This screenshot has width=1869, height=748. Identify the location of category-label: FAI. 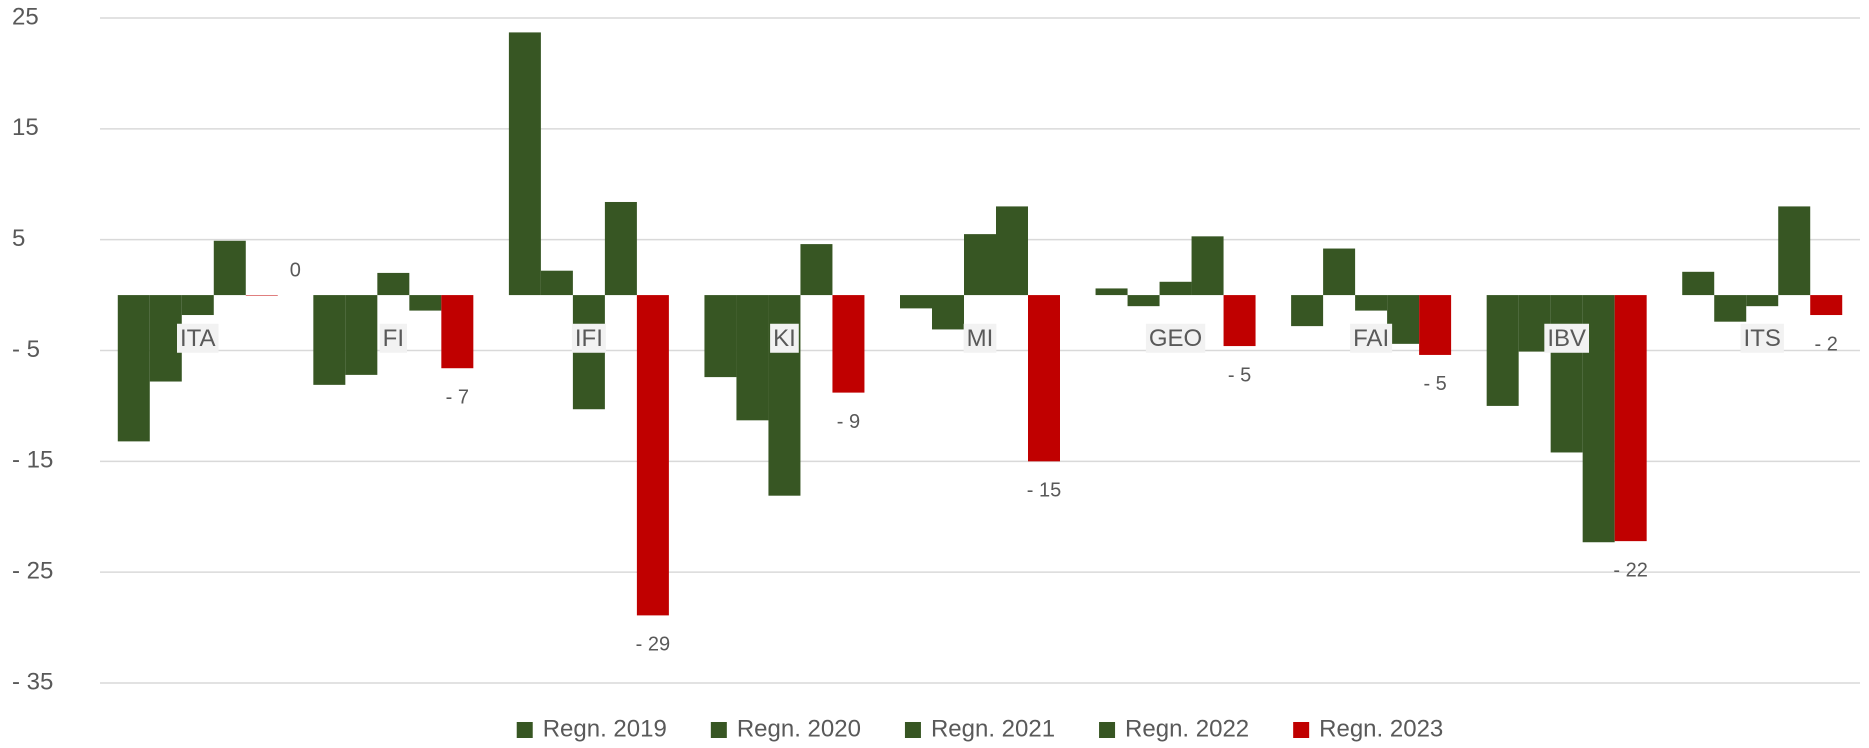
(1371, 338).